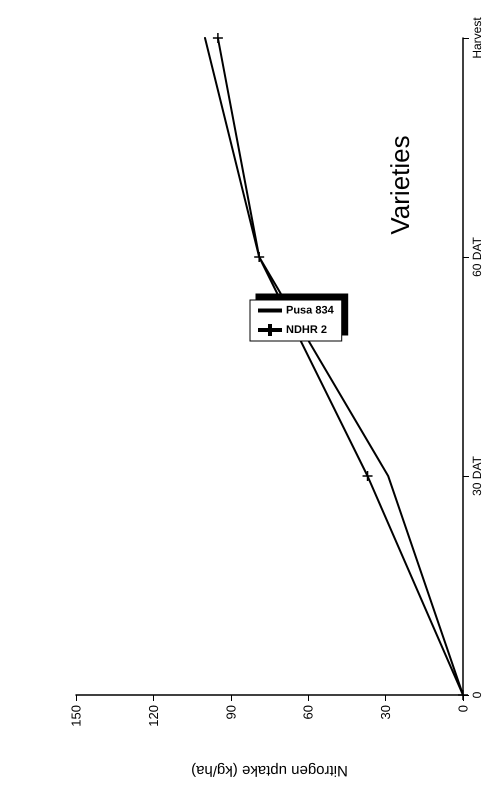 The height and width of the screenshot is (791, 490). I want to click on x-tick-label: 150, so click(76, 716).